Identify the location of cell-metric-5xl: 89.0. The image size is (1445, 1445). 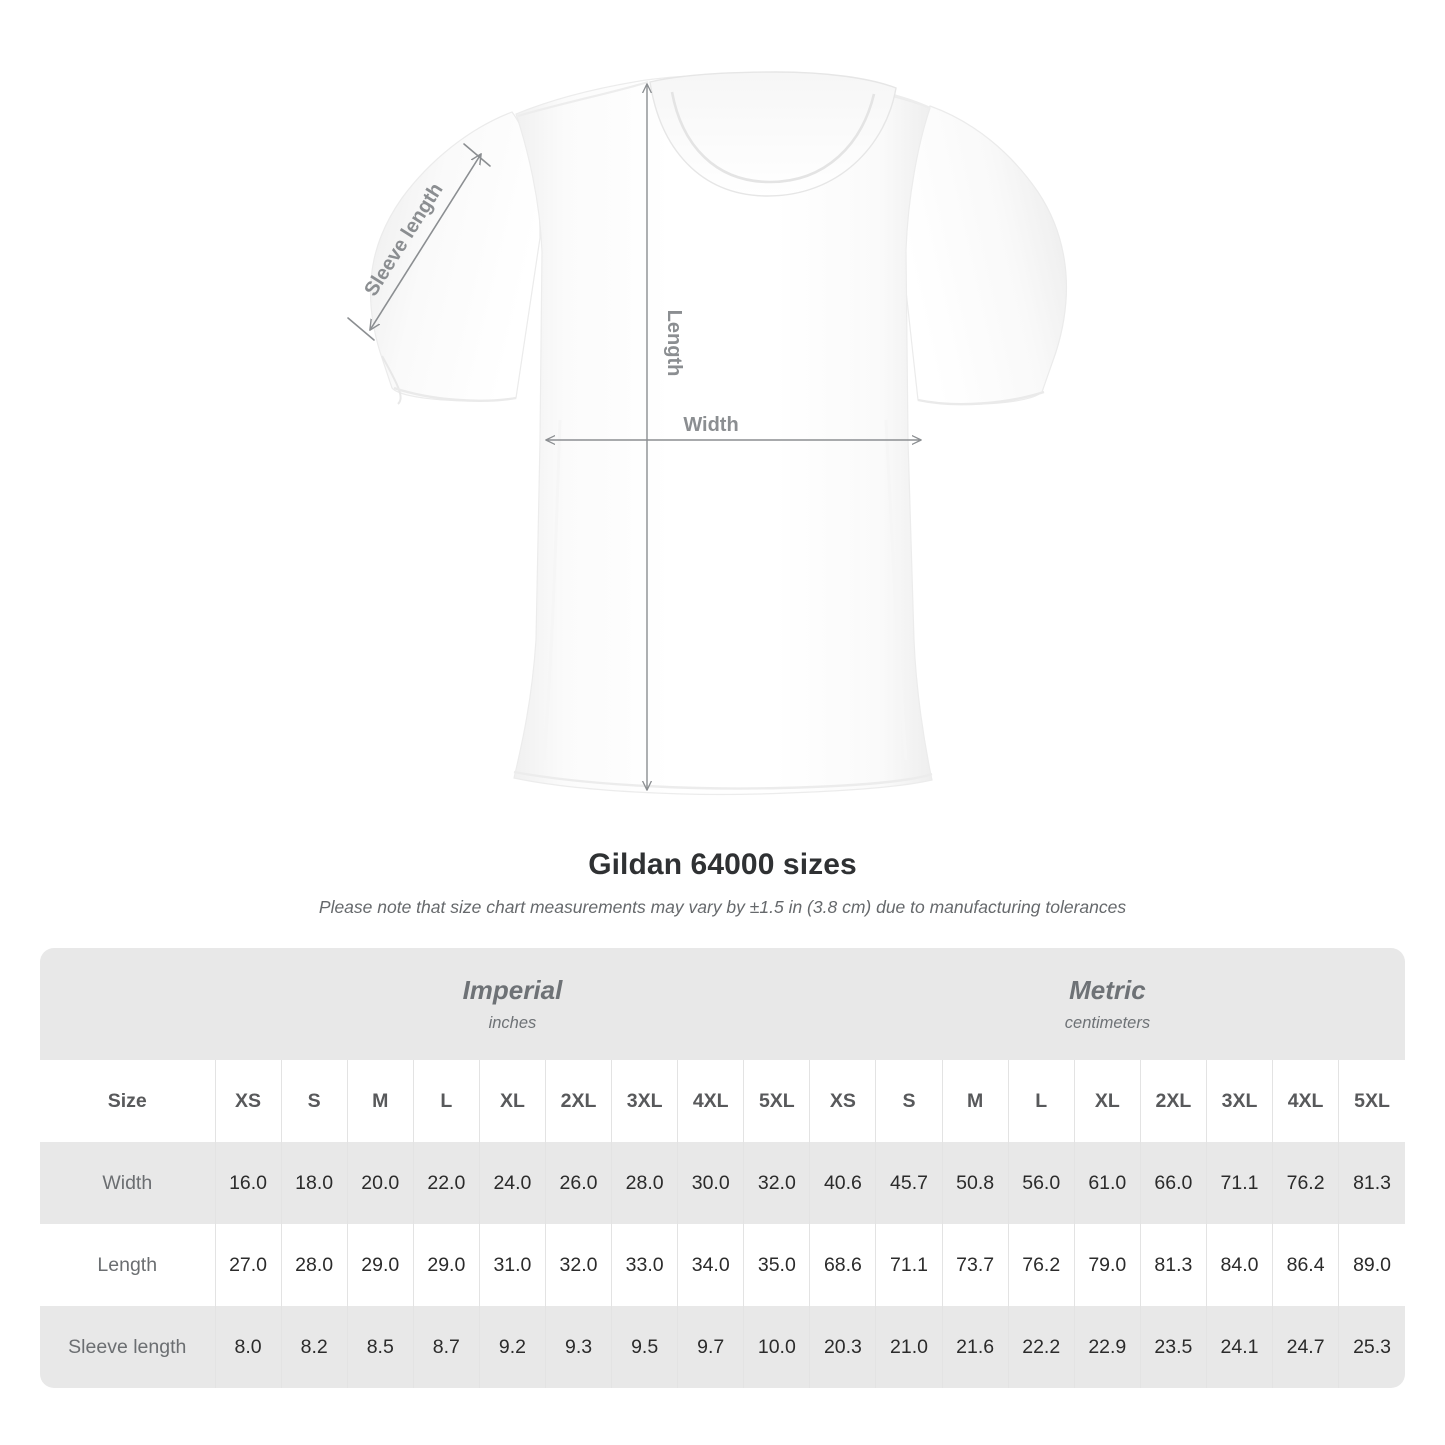
(1371, 1265).